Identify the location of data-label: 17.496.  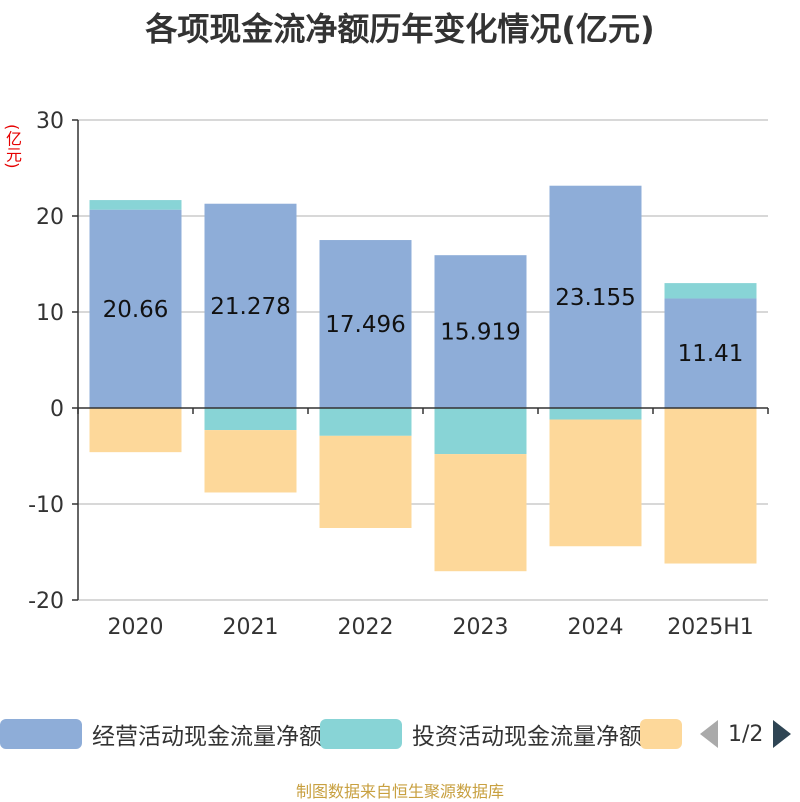
(365, 325).